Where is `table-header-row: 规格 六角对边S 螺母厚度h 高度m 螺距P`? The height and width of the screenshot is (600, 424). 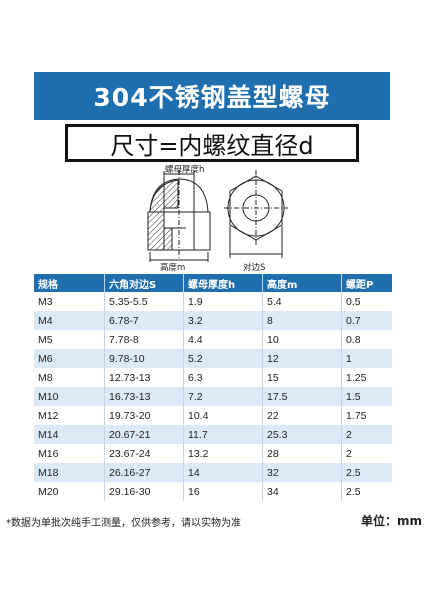
table-header-row: 规格 六角对边S 螺母厚度h 高度m 螺距P is located at coordinates (213, 283).